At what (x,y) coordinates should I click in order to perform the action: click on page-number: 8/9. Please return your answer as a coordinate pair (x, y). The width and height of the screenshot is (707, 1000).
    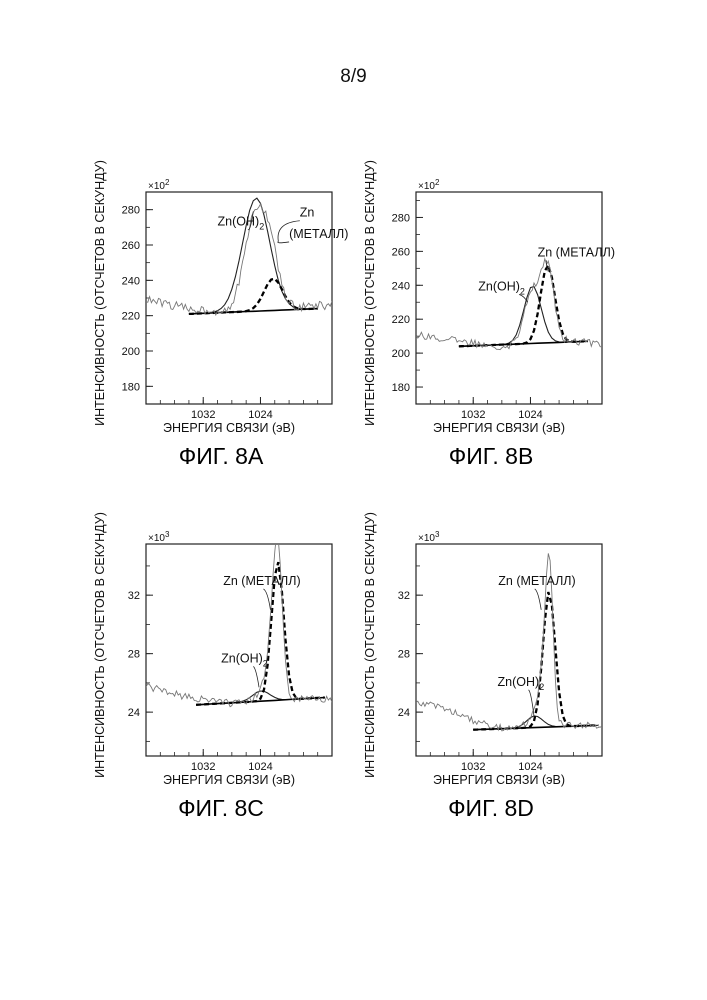
    Looking at the image, I should click on (353, 77).